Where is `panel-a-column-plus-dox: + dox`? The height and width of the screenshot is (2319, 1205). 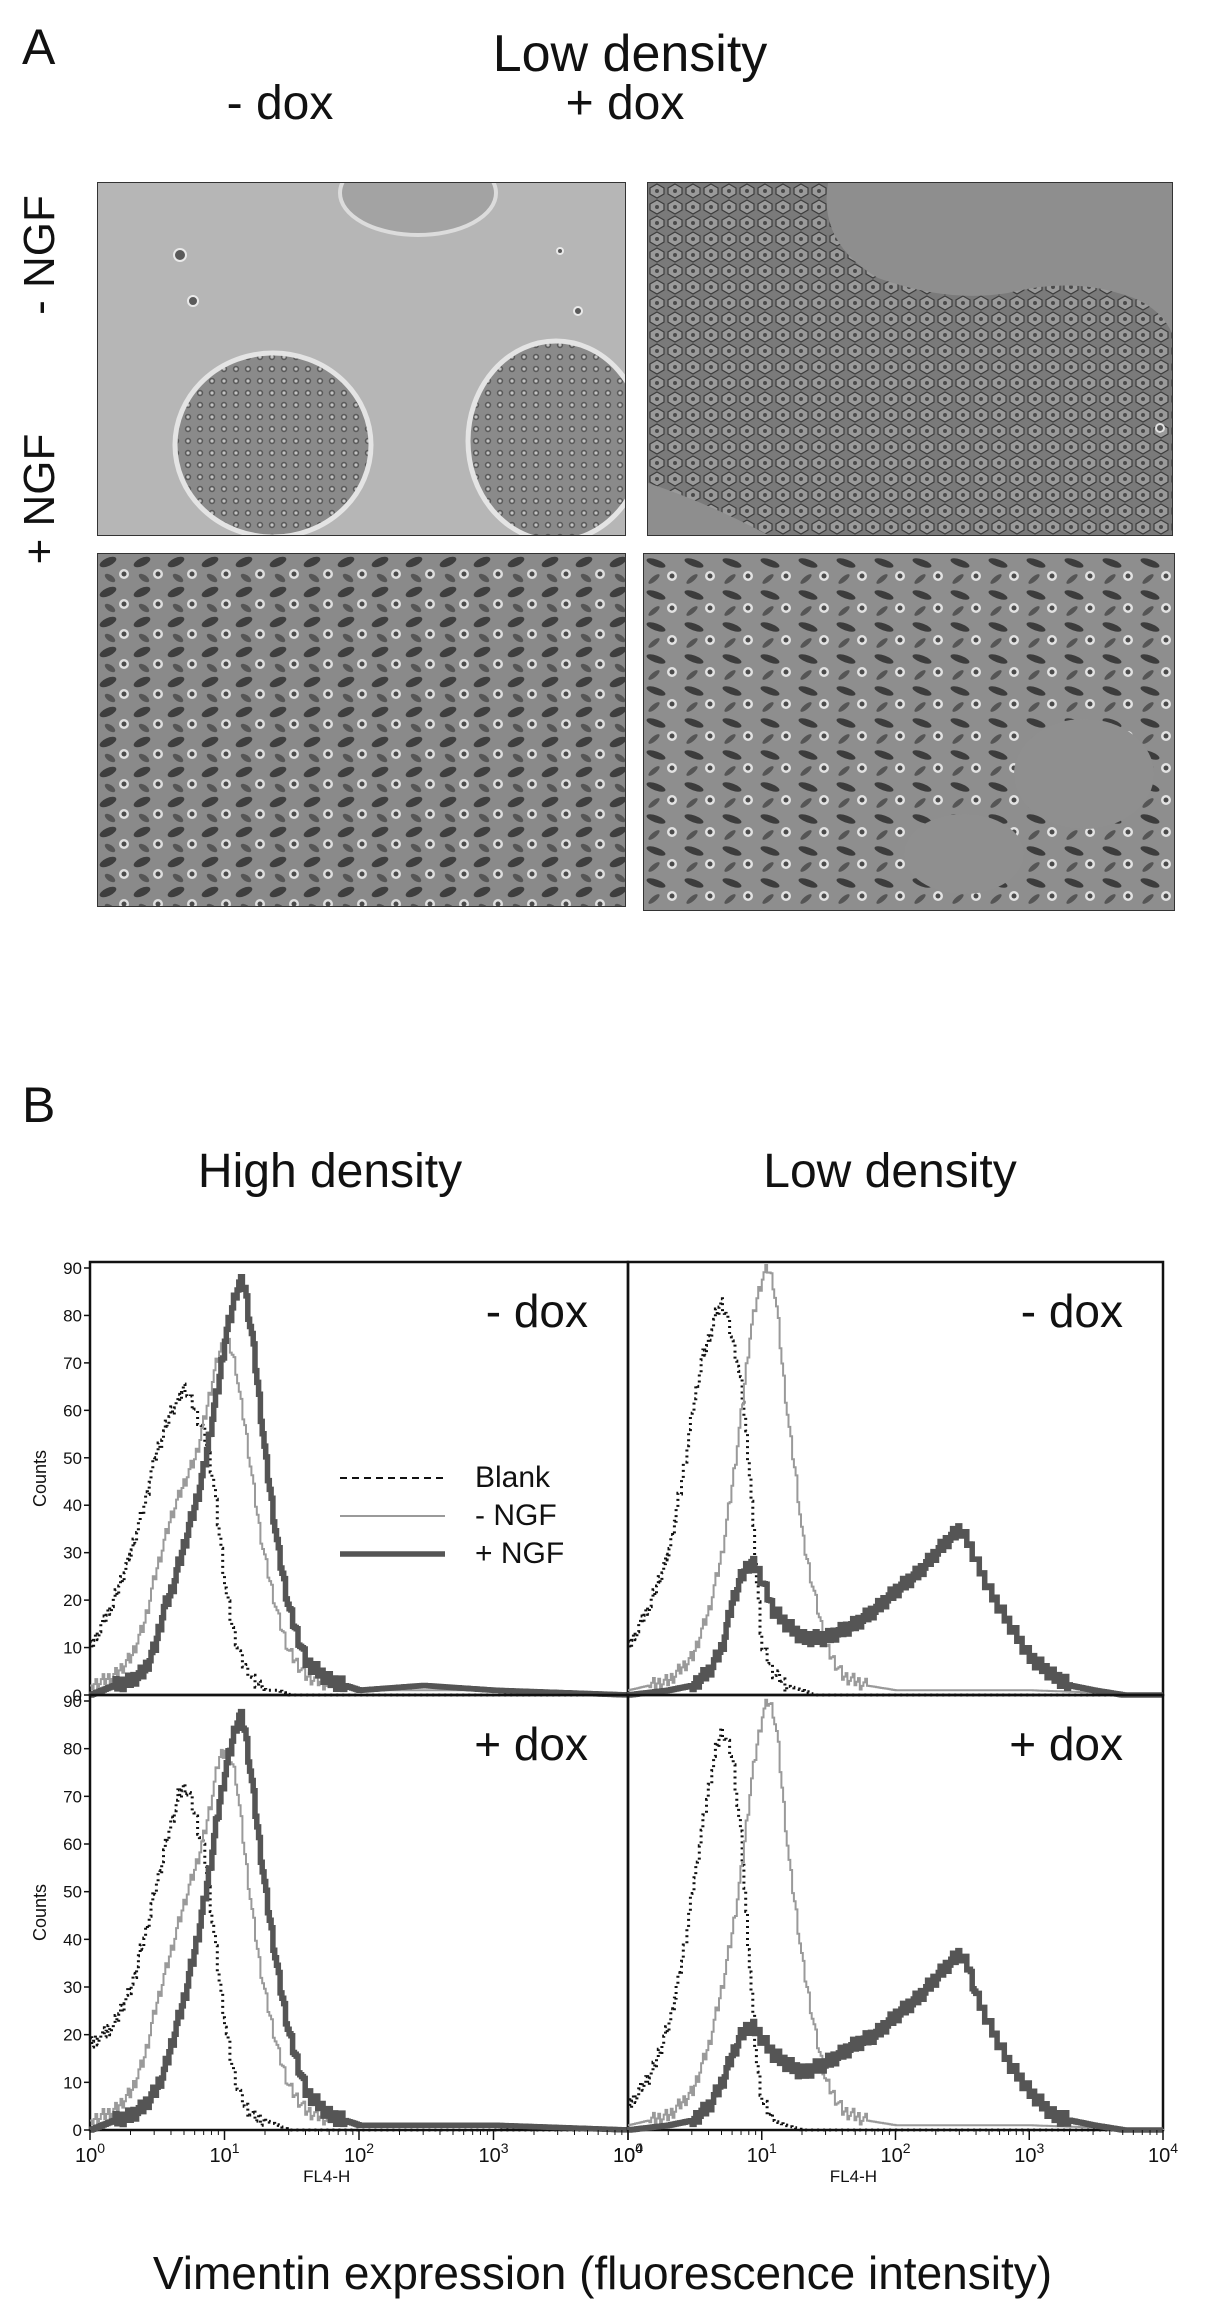 panel-a-column-plus-dox: + dox is located at coordinates (625, 103).